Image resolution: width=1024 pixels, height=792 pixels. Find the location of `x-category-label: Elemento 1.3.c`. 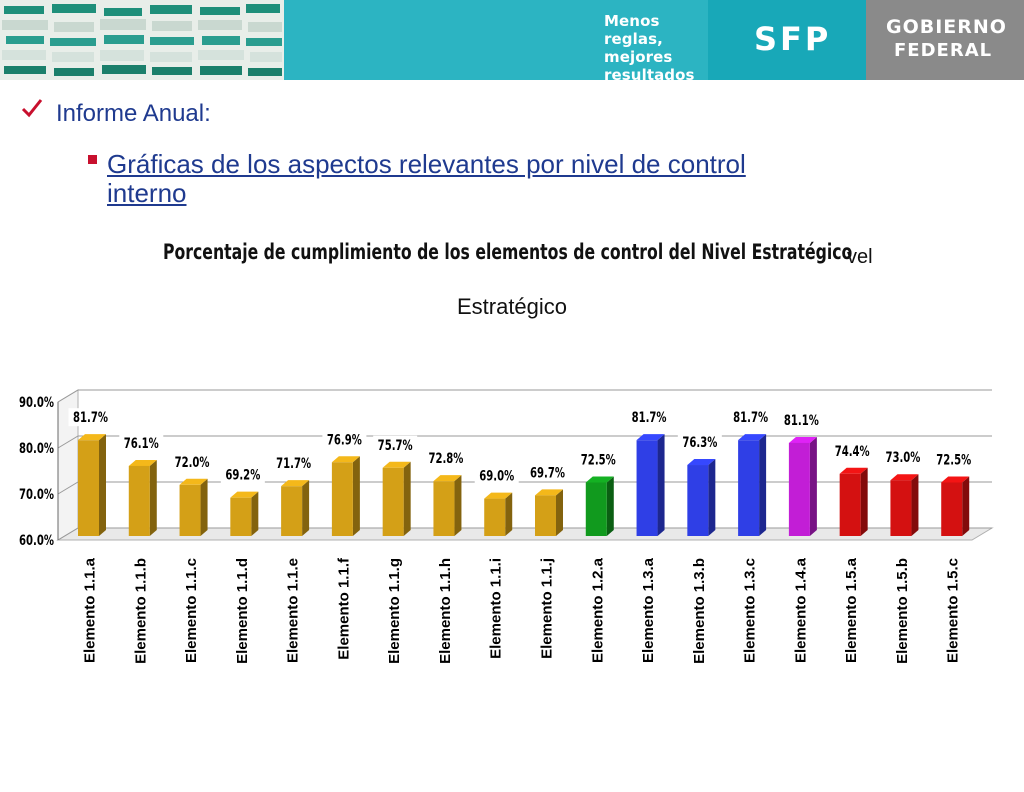

x-category-label: Elemento 1.3.c is located at coordinates (750, 610).